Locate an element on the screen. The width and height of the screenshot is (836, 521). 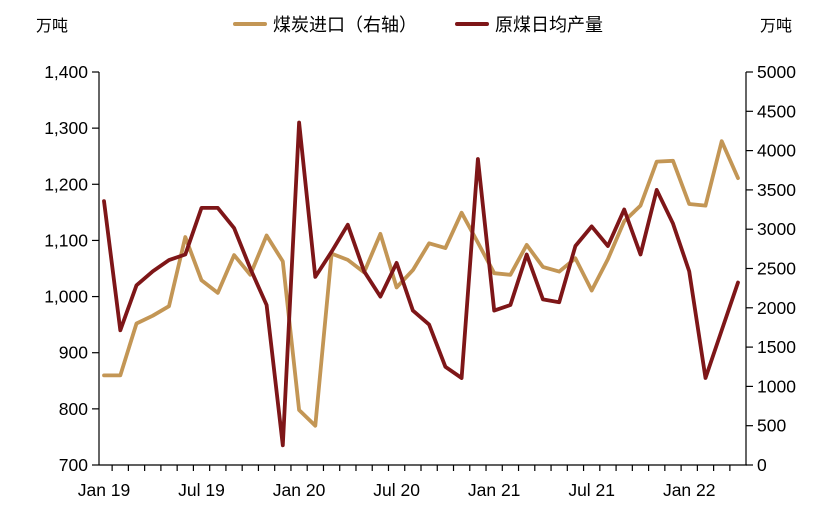
legend-item-production: 原煤日均产量 is located at coordinates (529, 24).